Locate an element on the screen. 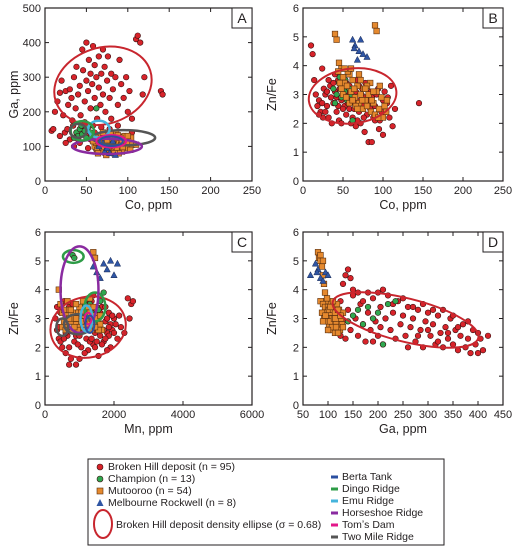  y-tick-label: 1 is located at coordinates (38, 377).